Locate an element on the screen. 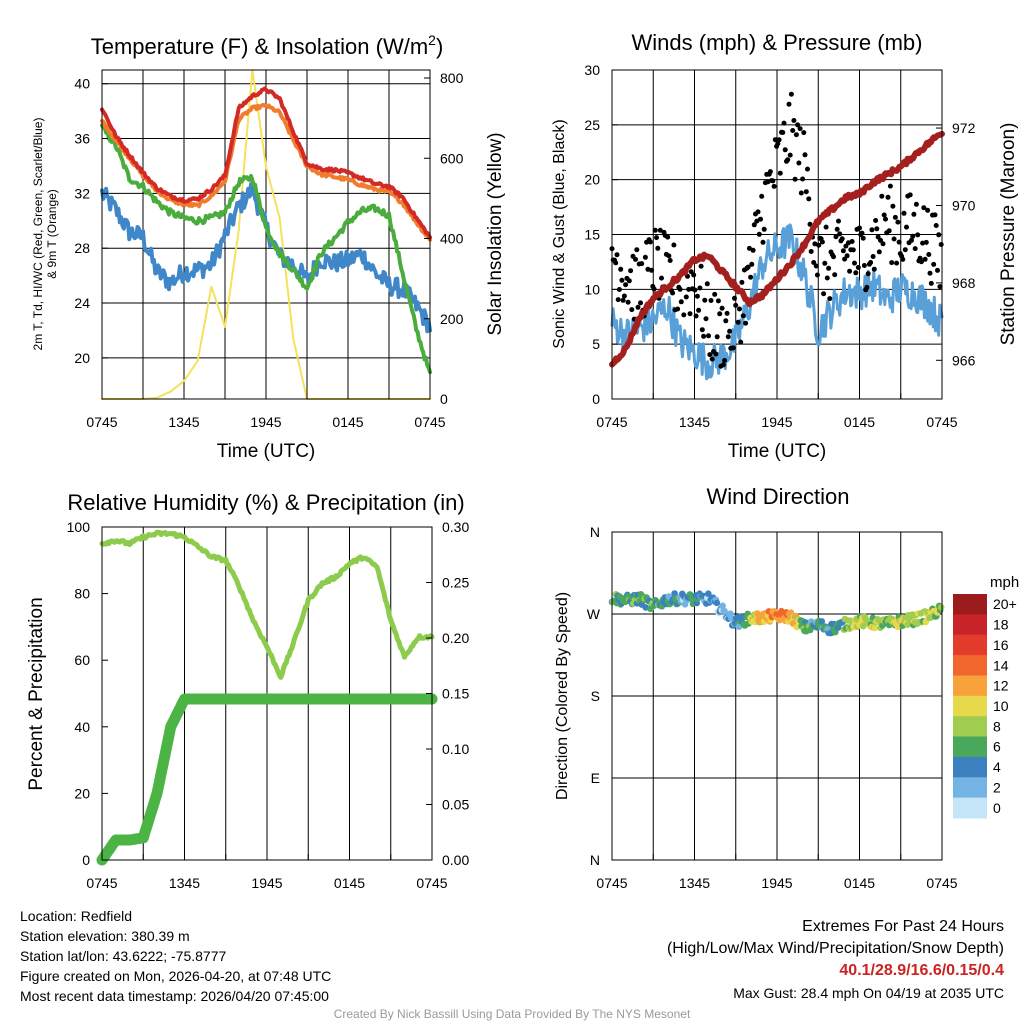  series-line-2m-t is located at coordinates (266, 163).